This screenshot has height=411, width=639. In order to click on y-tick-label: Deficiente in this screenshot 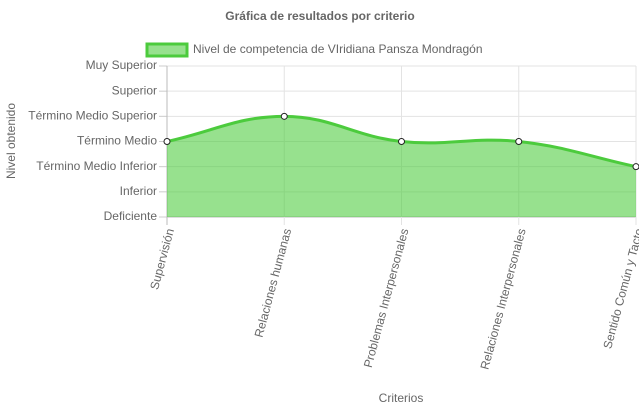, I will do `click(131, 216)`.